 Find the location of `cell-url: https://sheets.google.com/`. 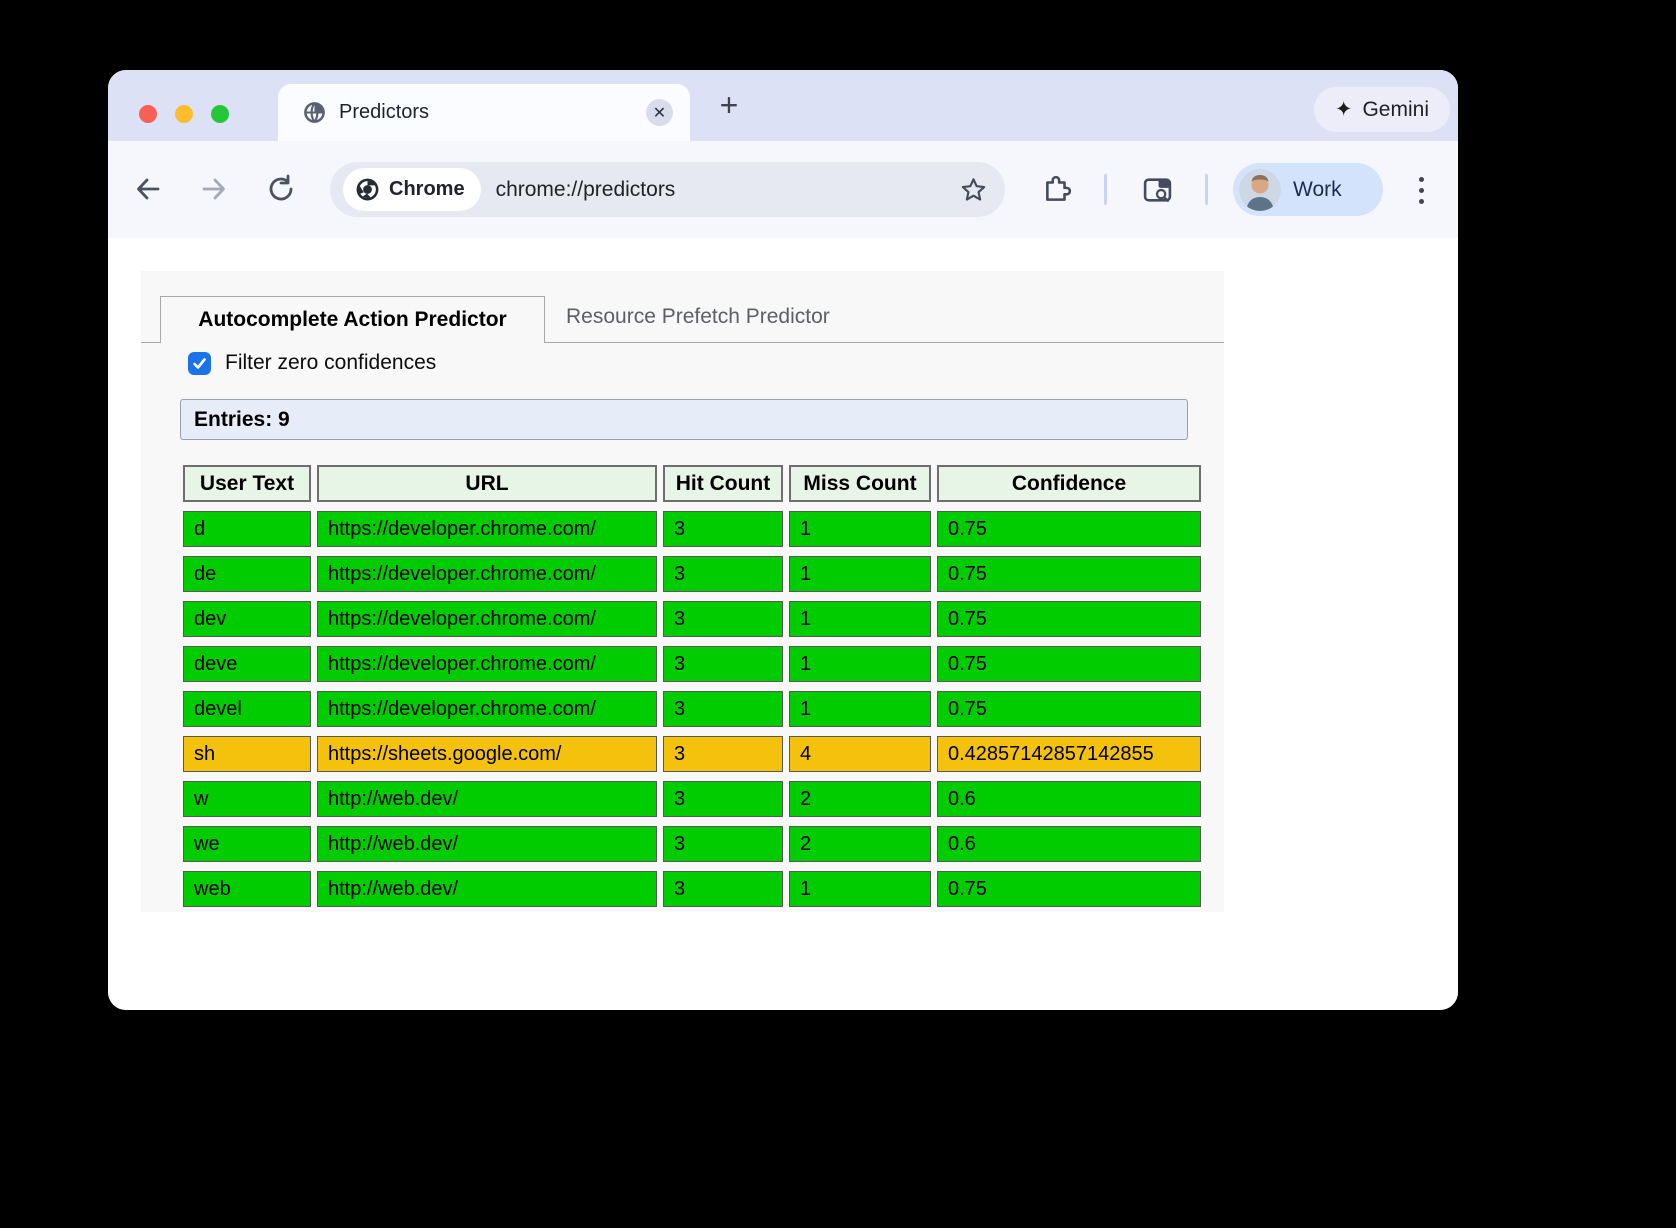

cell-url: https://sheets.google.com/ is located at coordinates (487, 754).